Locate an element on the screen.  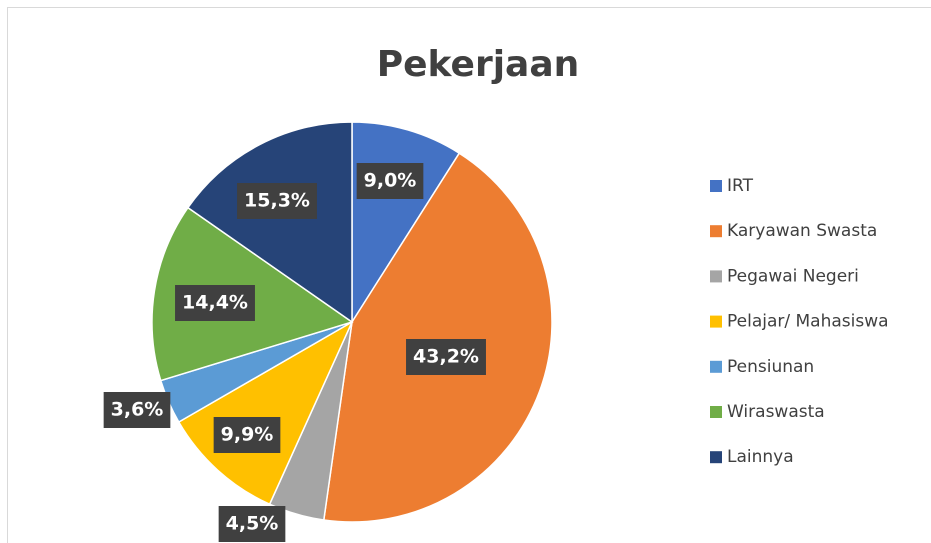
data-label: 14,4% is located at coordinates (215, 303).